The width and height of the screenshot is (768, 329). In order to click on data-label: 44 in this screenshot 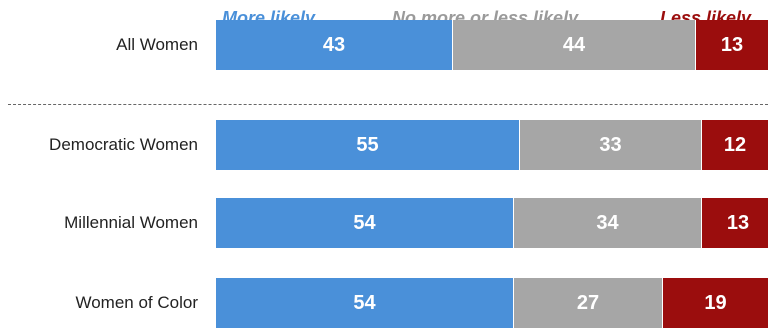, I will do `click(574, 44)`.